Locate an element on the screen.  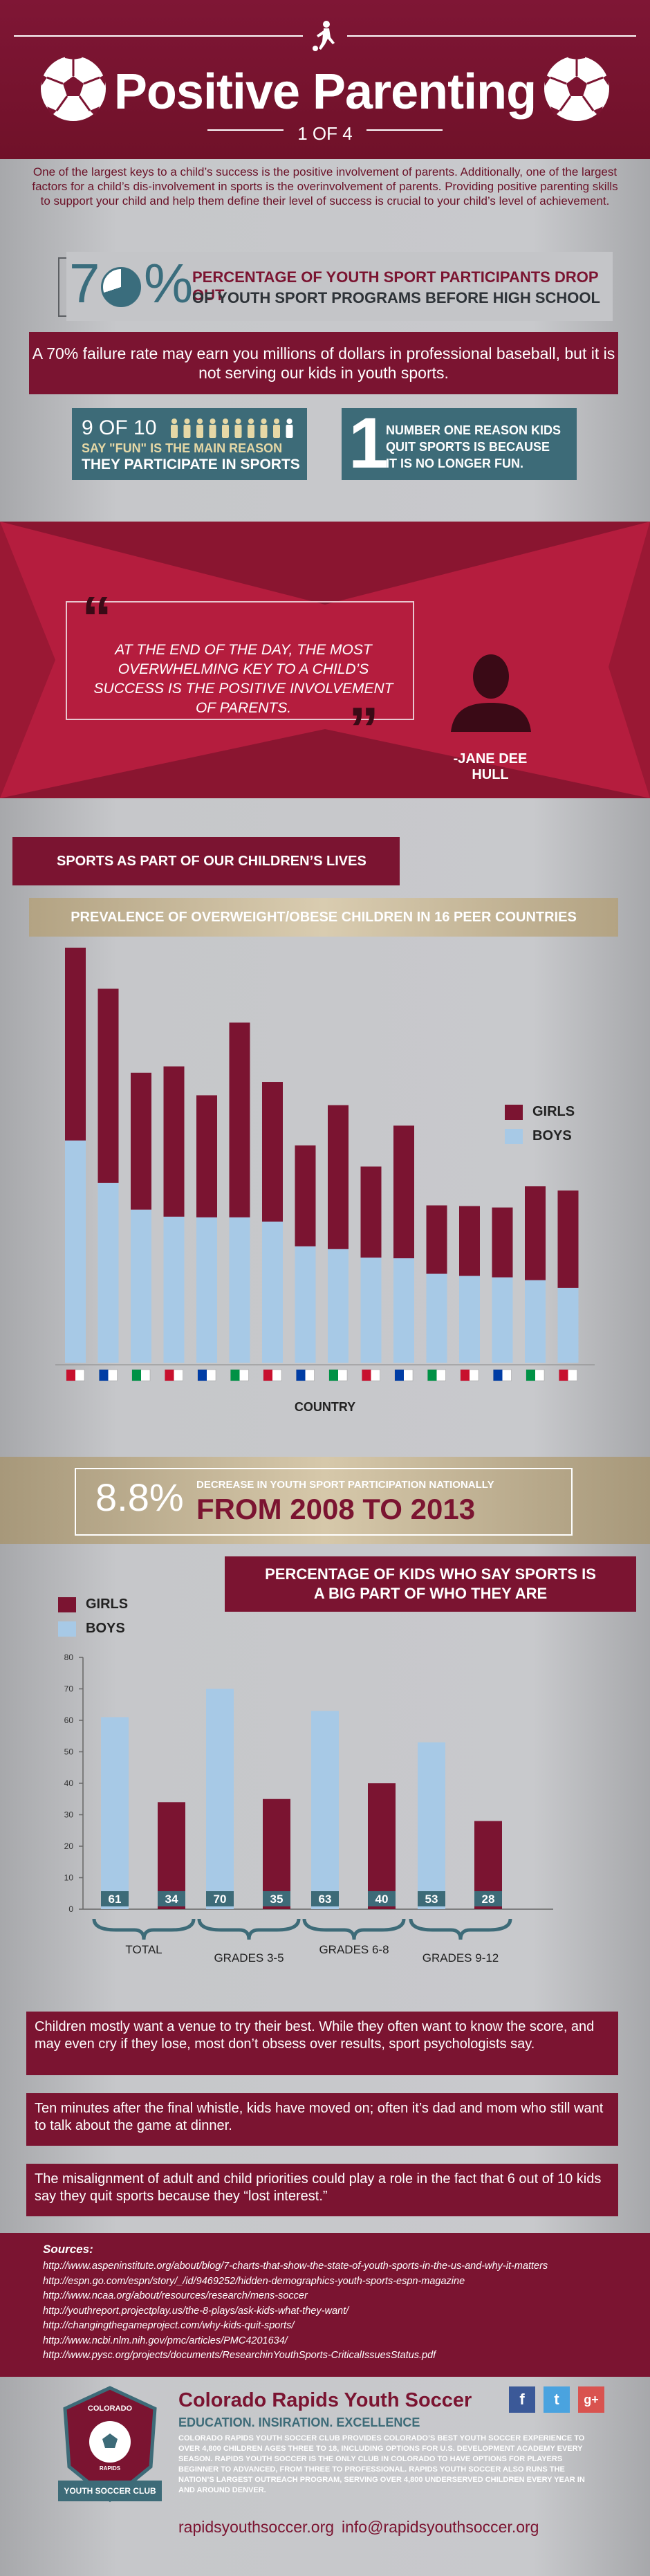
country-label: Italy is located at coordinates (108, 1391).